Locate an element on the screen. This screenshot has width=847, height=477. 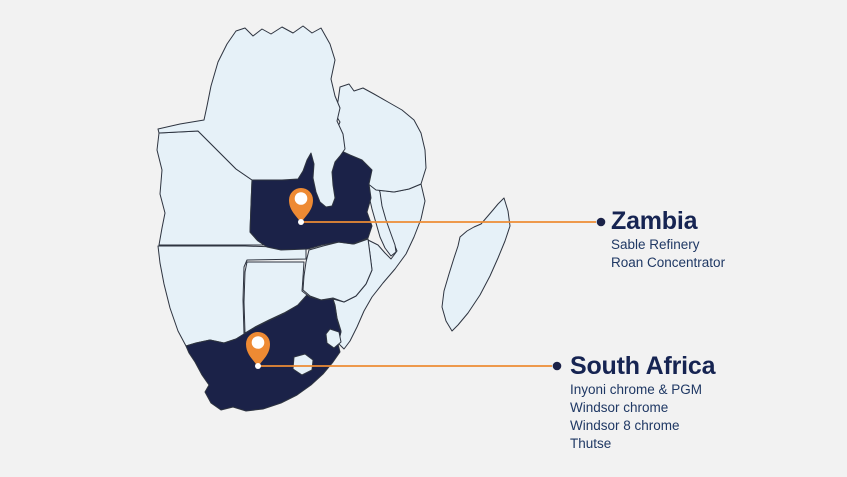
callout-item: Roan Concentrator is located at coordinates (668, 262).